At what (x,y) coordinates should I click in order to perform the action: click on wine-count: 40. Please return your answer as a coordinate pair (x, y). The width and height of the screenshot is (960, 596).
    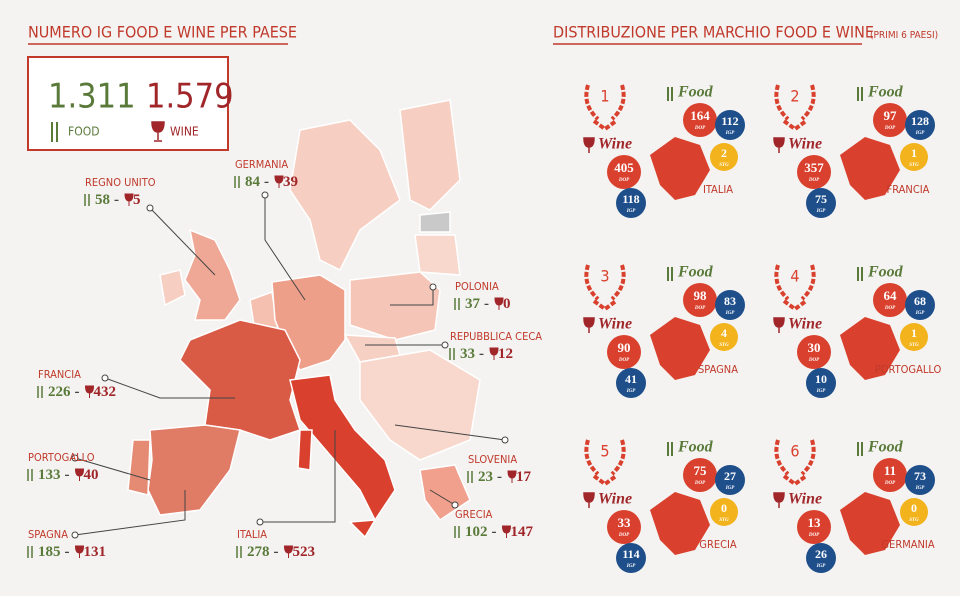
    Looking at the image, I should click on (91, 475).